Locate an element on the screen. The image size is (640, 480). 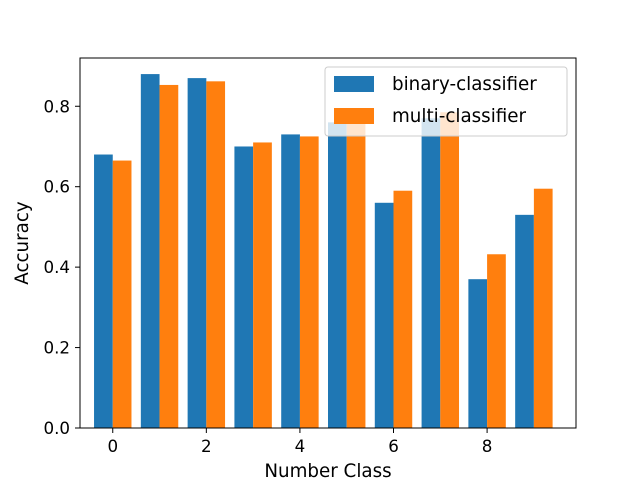
x-tick-label: 6 is located at coordinates (393, 446).